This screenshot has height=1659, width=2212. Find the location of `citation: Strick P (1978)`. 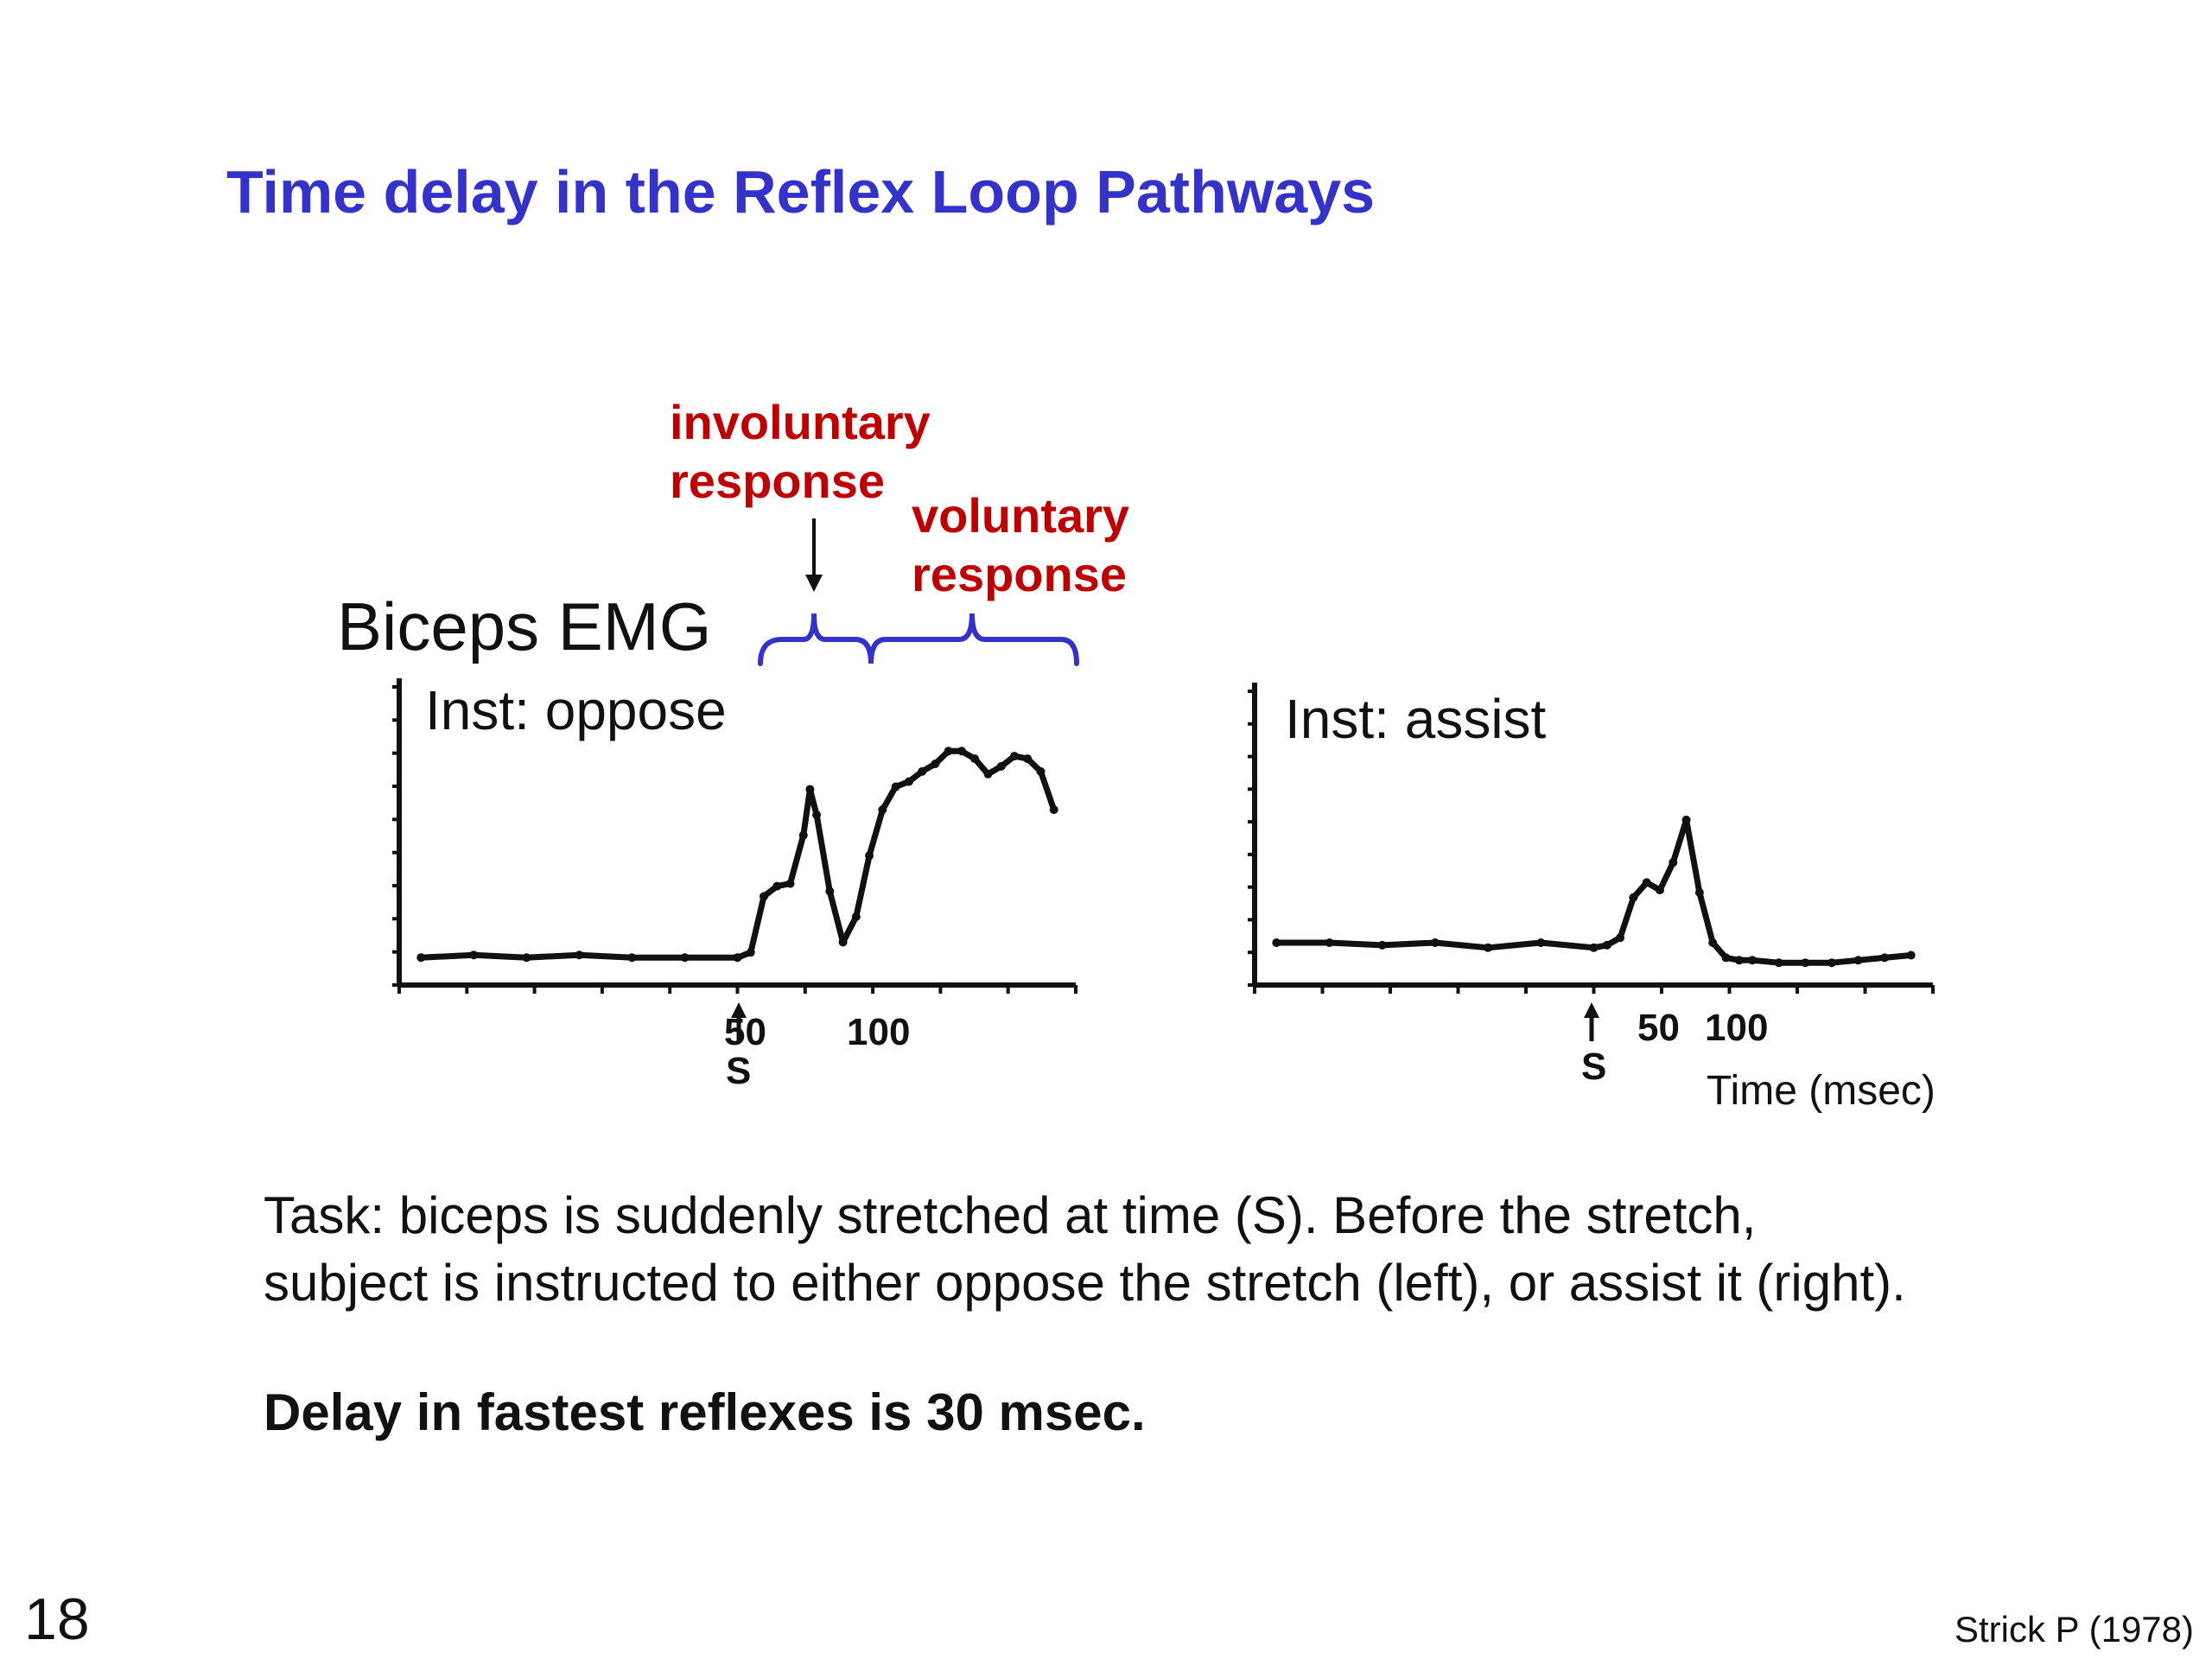

citation: Strick P (1978) is located at coordinates (2074, 1629).